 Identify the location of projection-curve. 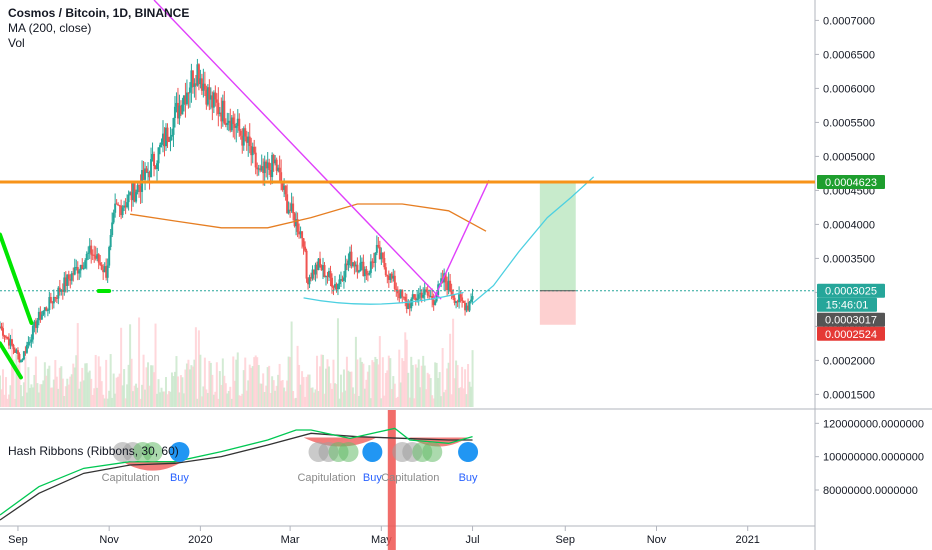
(533, 240).